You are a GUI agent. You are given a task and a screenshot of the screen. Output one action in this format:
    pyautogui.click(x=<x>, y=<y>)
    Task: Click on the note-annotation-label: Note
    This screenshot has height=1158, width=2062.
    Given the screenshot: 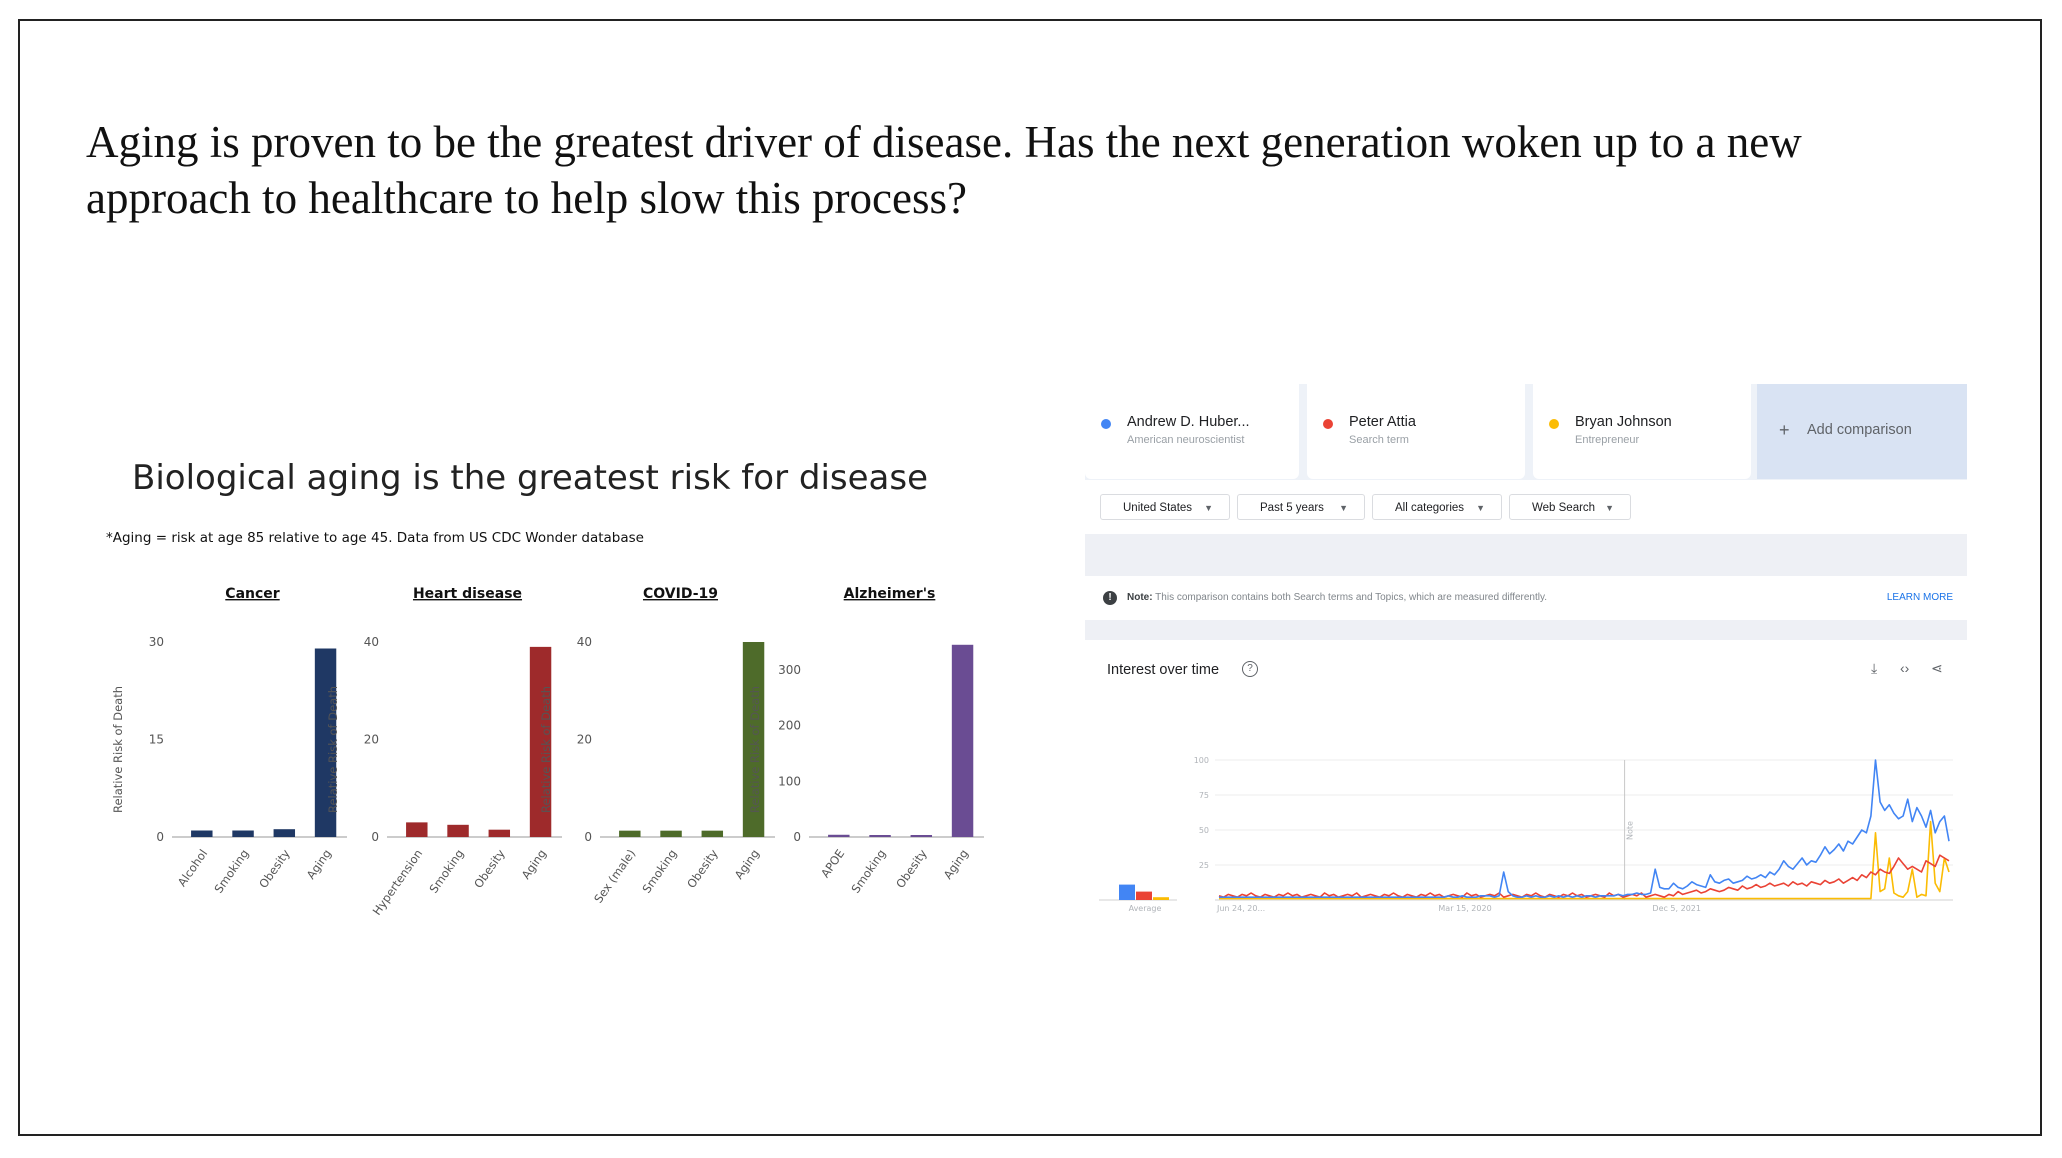 What is the action you would take?
    pyautogui.click(x=1630, y=830)
    